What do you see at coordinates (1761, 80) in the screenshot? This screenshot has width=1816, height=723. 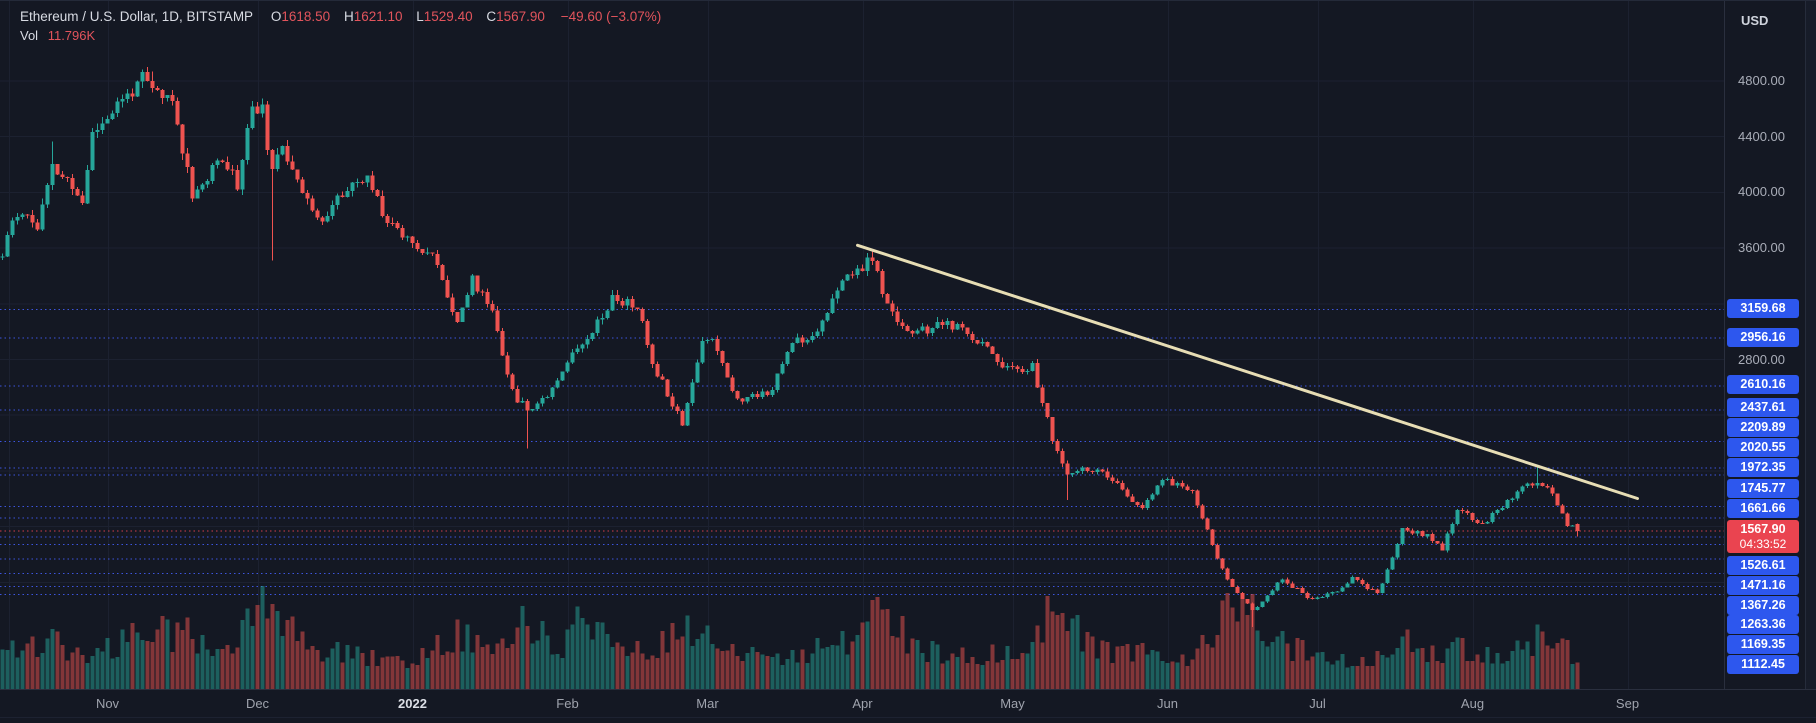 I see `price-axis-label: 4800.00` at bounding box center [1761, 80].